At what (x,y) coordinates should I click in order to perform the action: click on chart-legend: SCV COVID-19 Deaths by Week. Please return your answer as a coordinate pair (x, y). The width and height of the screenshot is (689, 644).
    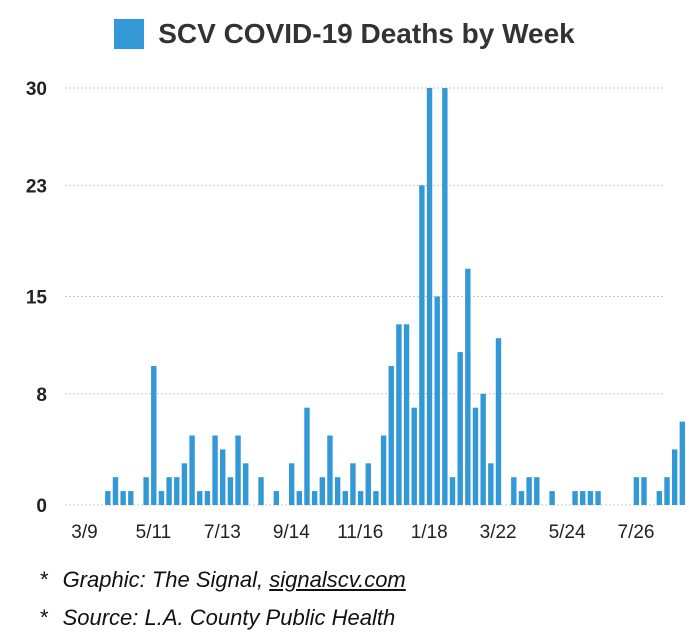
    Looking at the image, I should click on (344, 34).